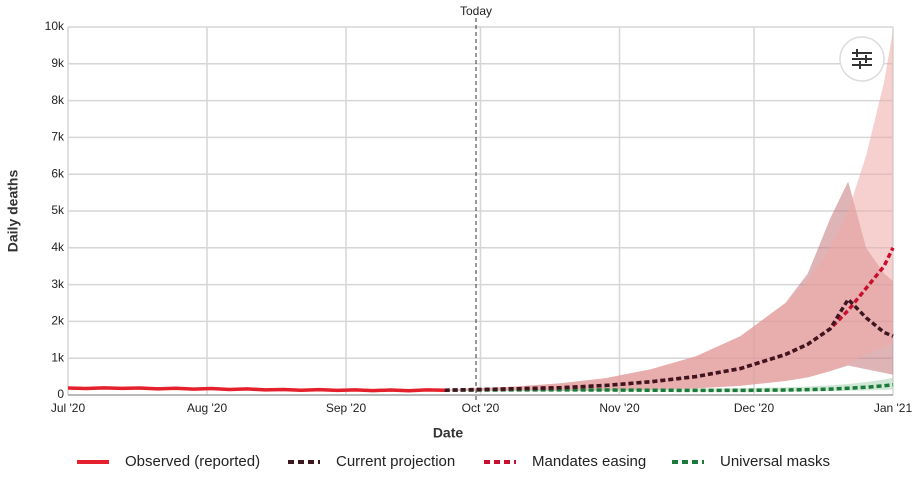  I want to click on legend-label: Current projection, so click(395, 461).